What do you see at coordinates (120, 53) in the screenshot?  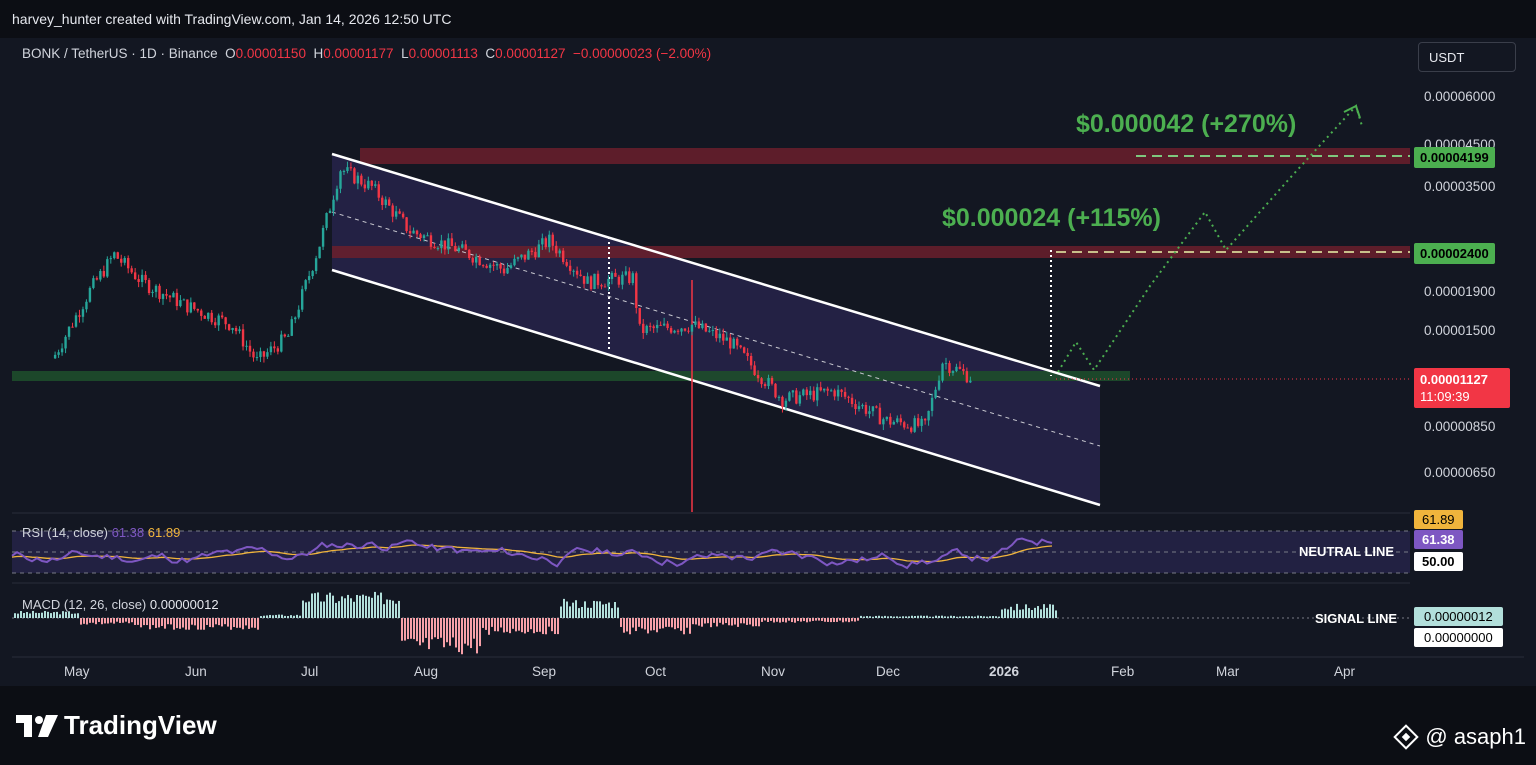 I see `symbol-name: BONK / TetherUS · 1D · Binance` at bounding box center [120, 53].